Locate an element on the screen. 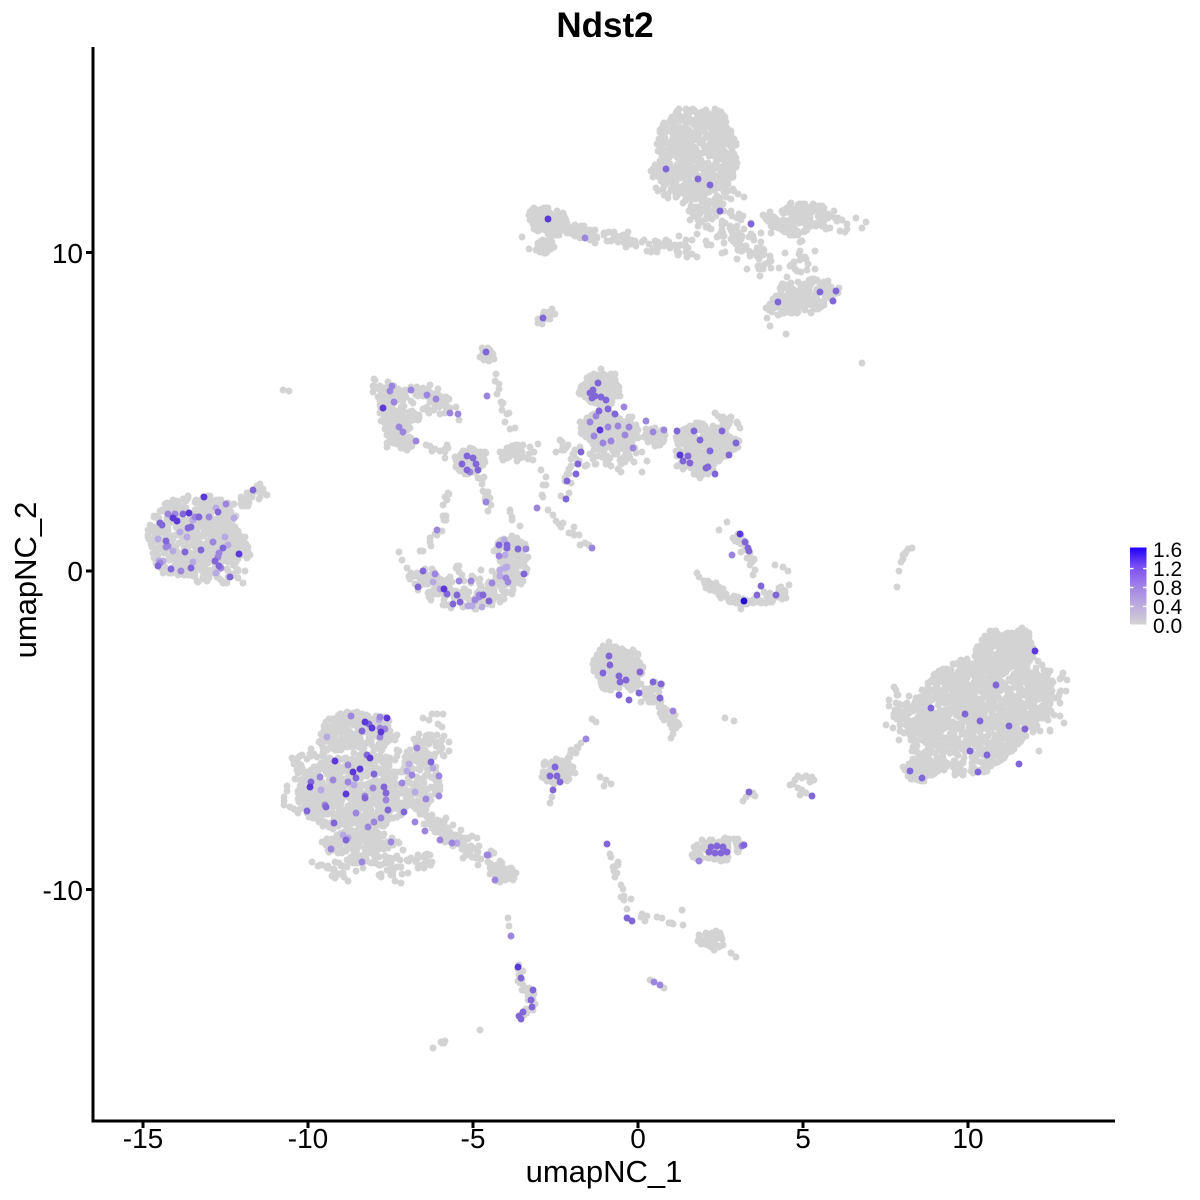 The image size is (1200, 1200). svg-text: 5 is located at coordinates (803, 1138).